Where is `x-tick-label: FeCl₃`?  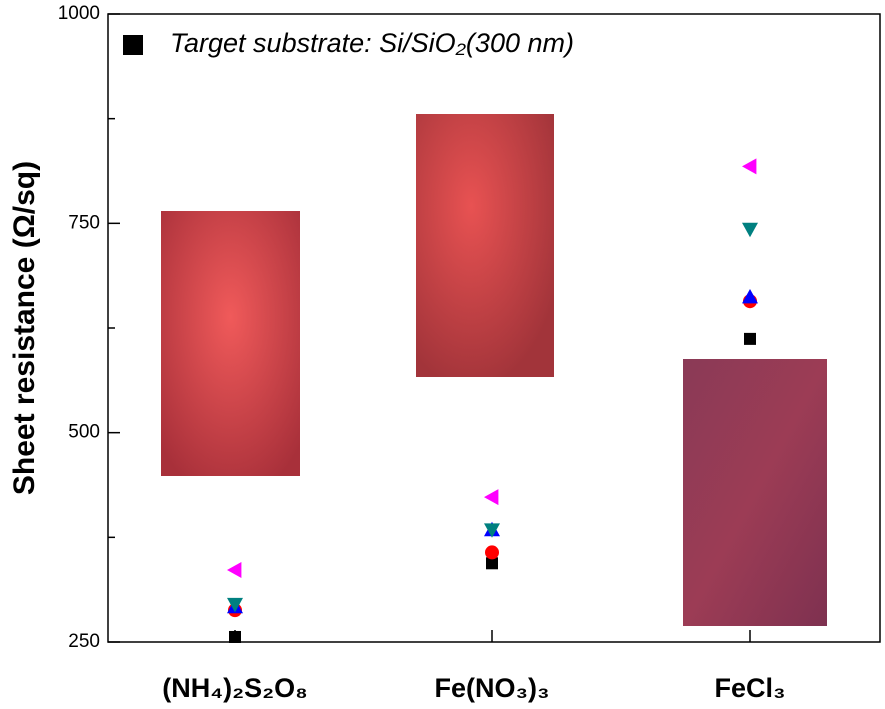 x-tick-label: FeCl₃ is located at coordinates (750, 688).